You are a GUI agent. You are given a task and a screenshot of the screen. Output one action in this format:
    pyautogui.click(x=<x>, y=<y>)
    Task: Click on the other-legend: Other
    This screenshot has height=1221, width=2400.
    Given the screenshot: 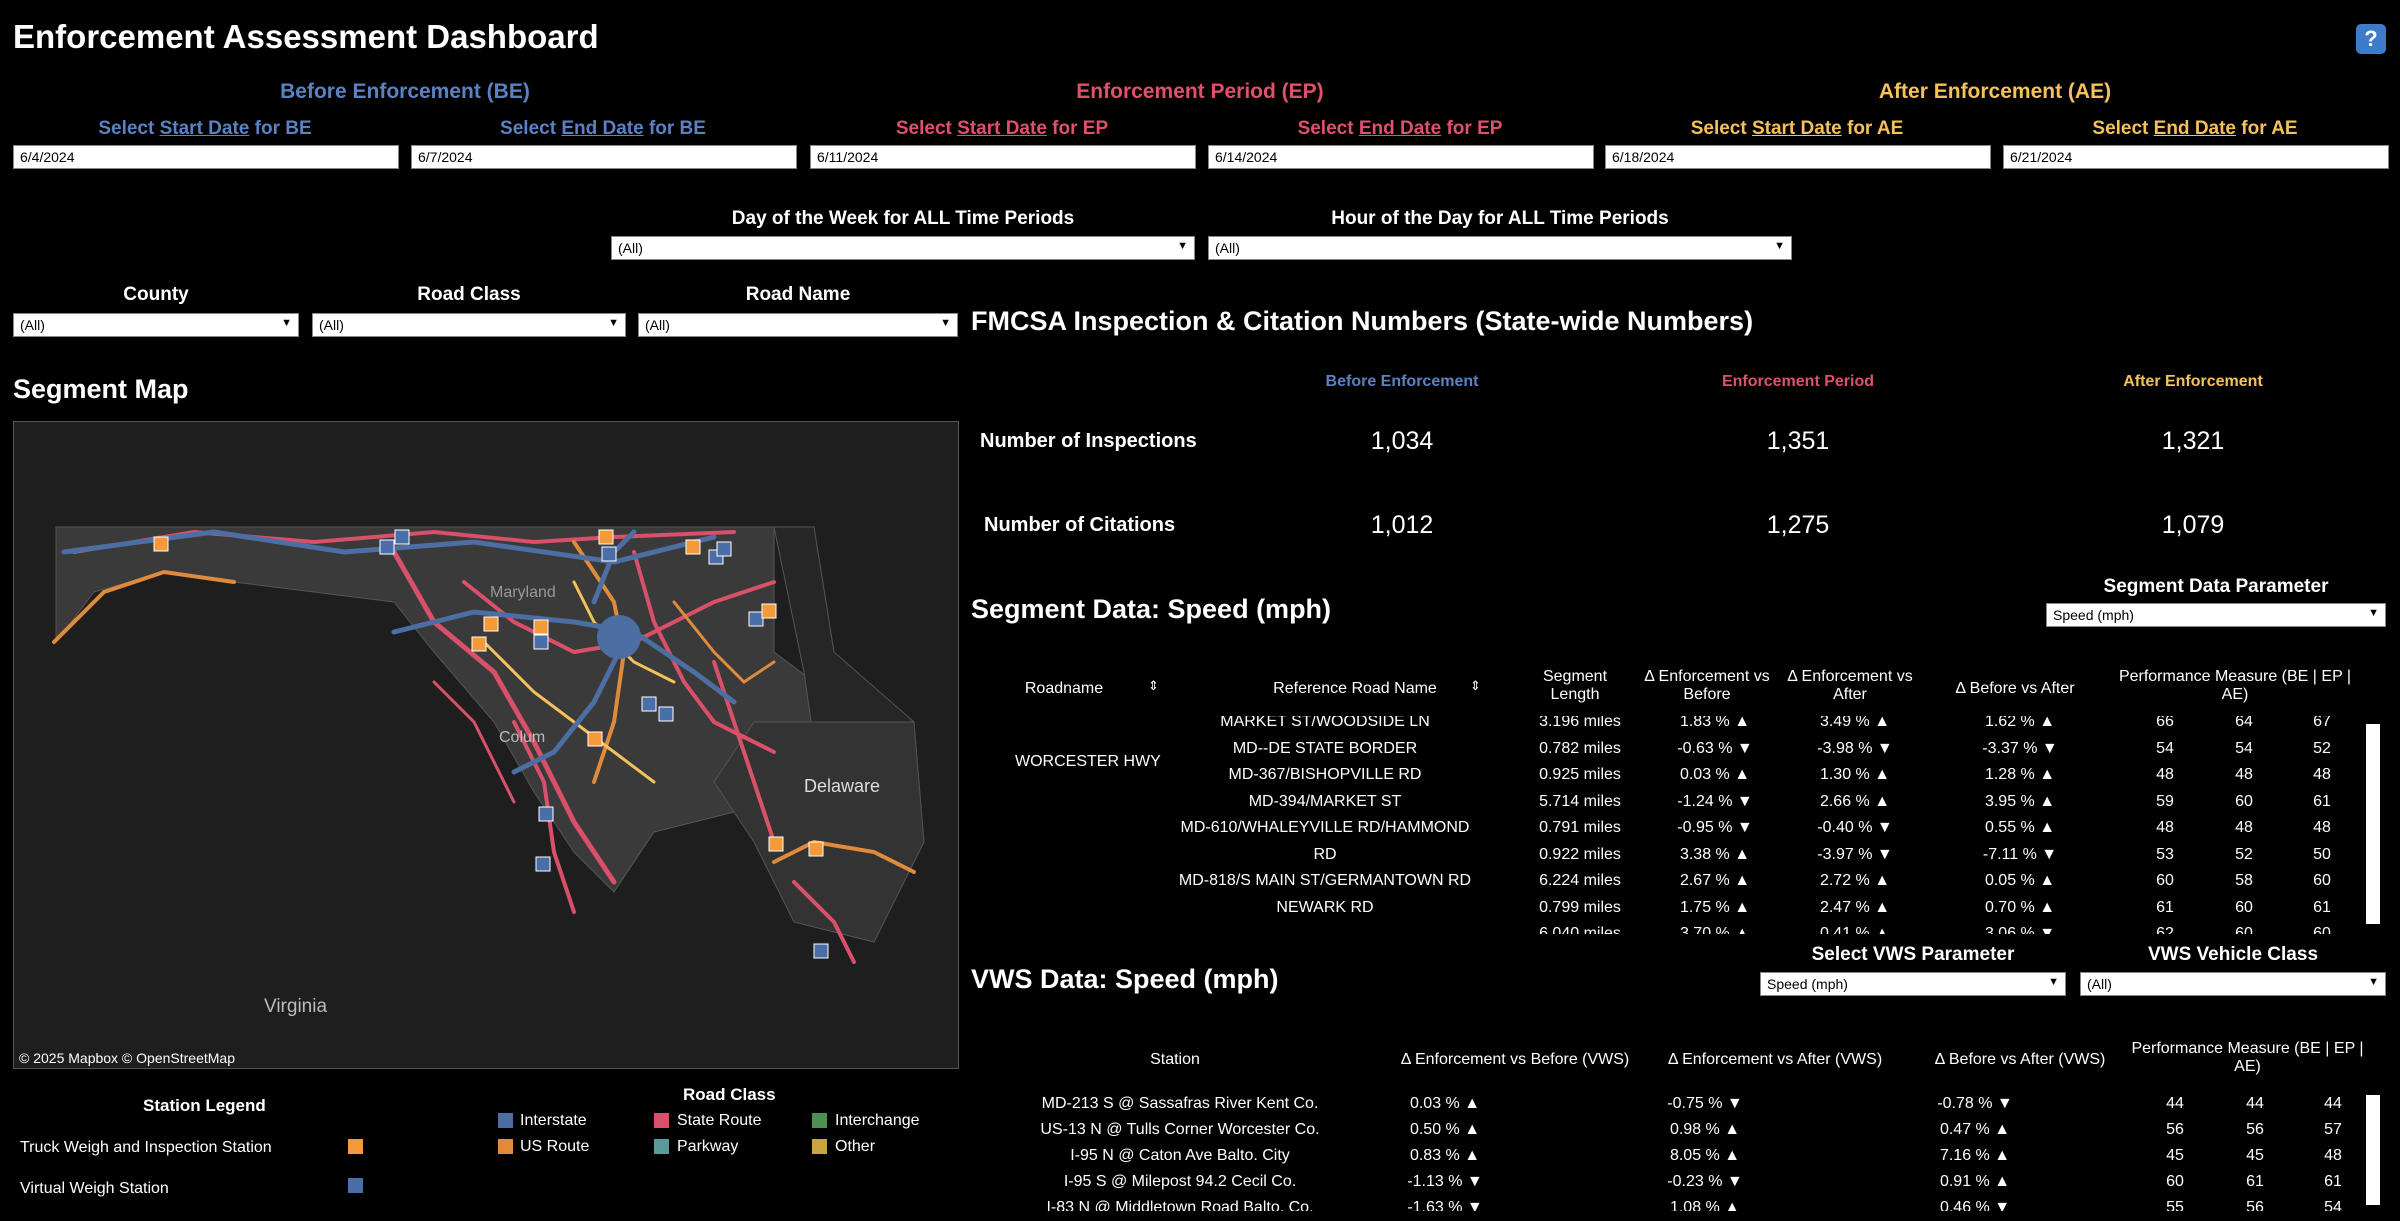 What is the action you would take?
    pyautogui.click(x=855, y=1146)
    